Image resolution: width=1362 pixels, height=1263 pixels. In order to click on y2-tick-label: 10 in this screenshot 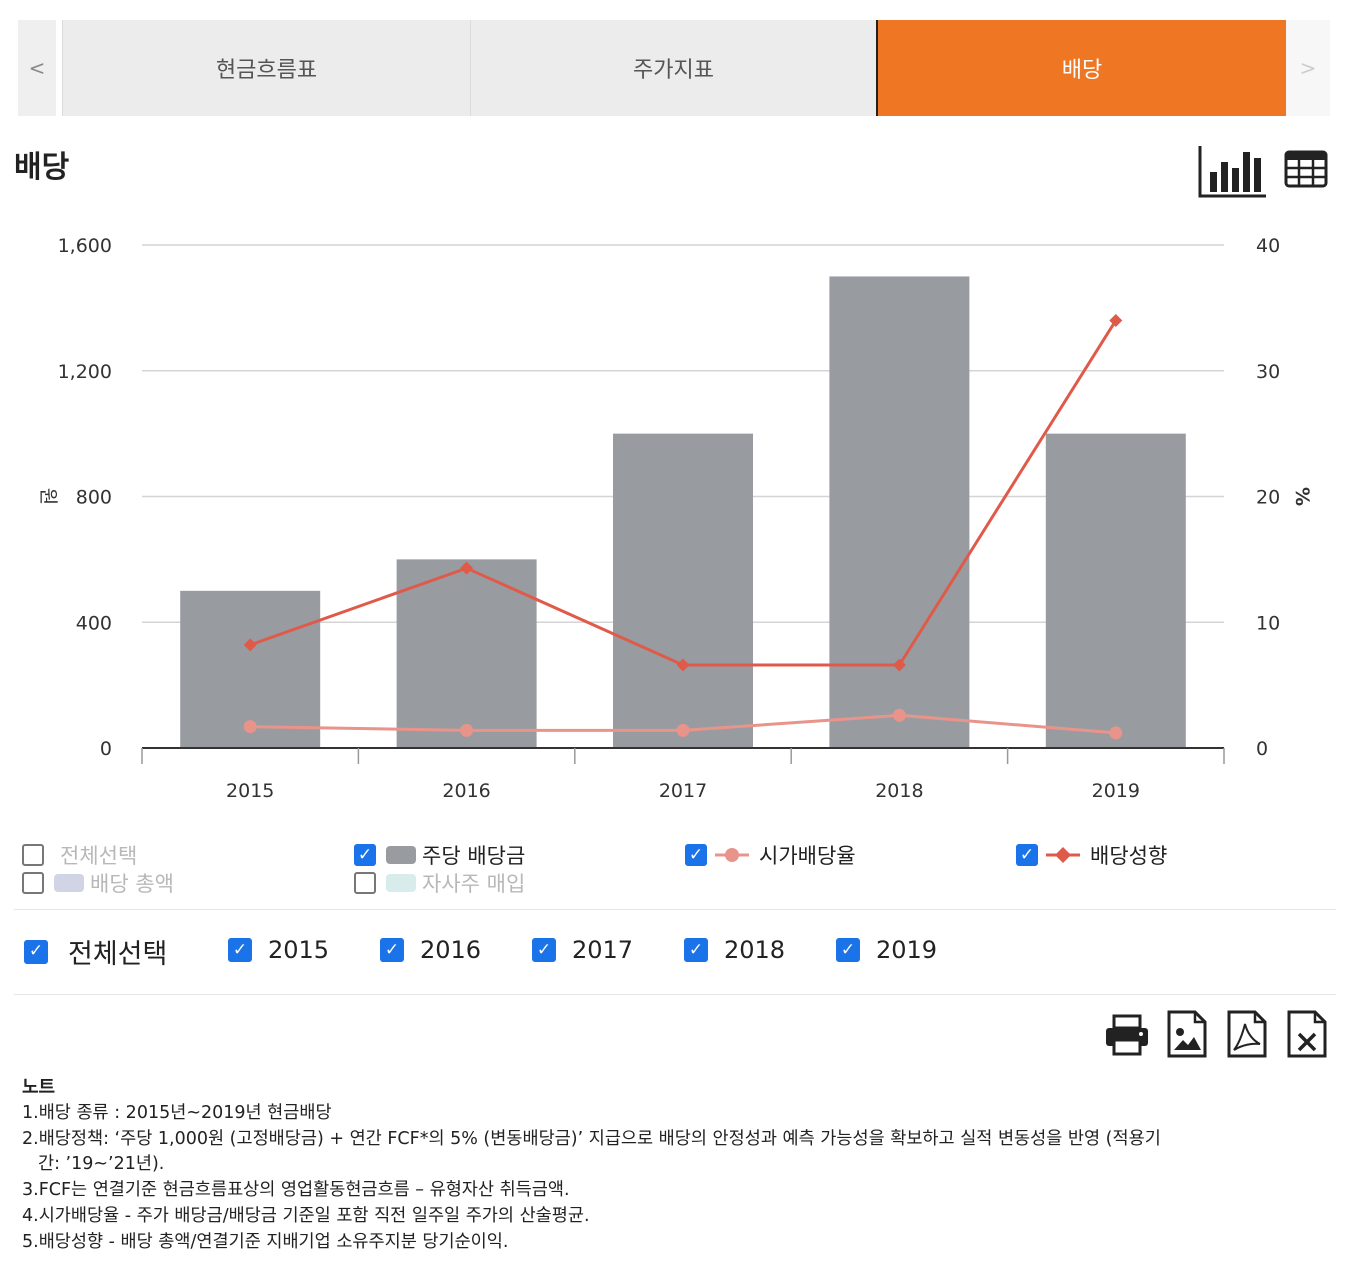, I will do `click(1268, 623)`.